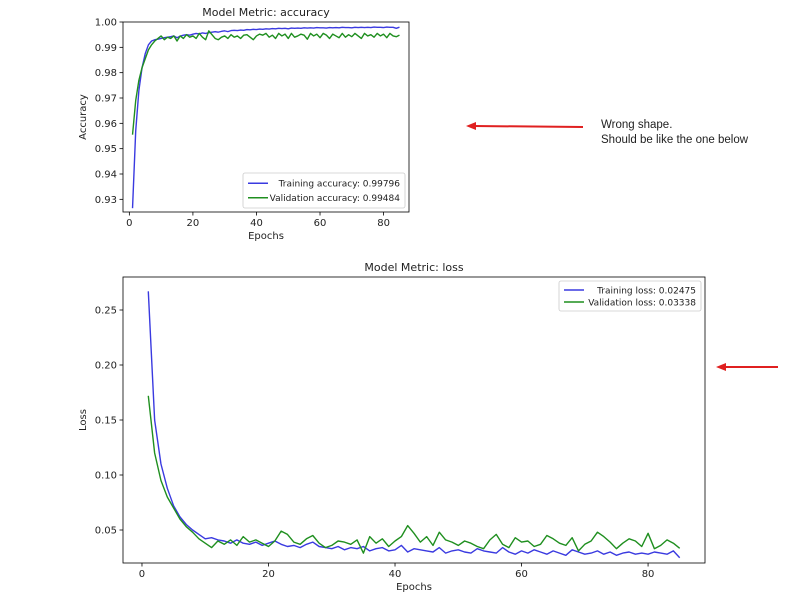 The height and width of the screenshot is (593, 800). Describe the element at coordinates (106, 531) in the screenshot. I see `loss-ytick-label-0: 0.05` at that location.